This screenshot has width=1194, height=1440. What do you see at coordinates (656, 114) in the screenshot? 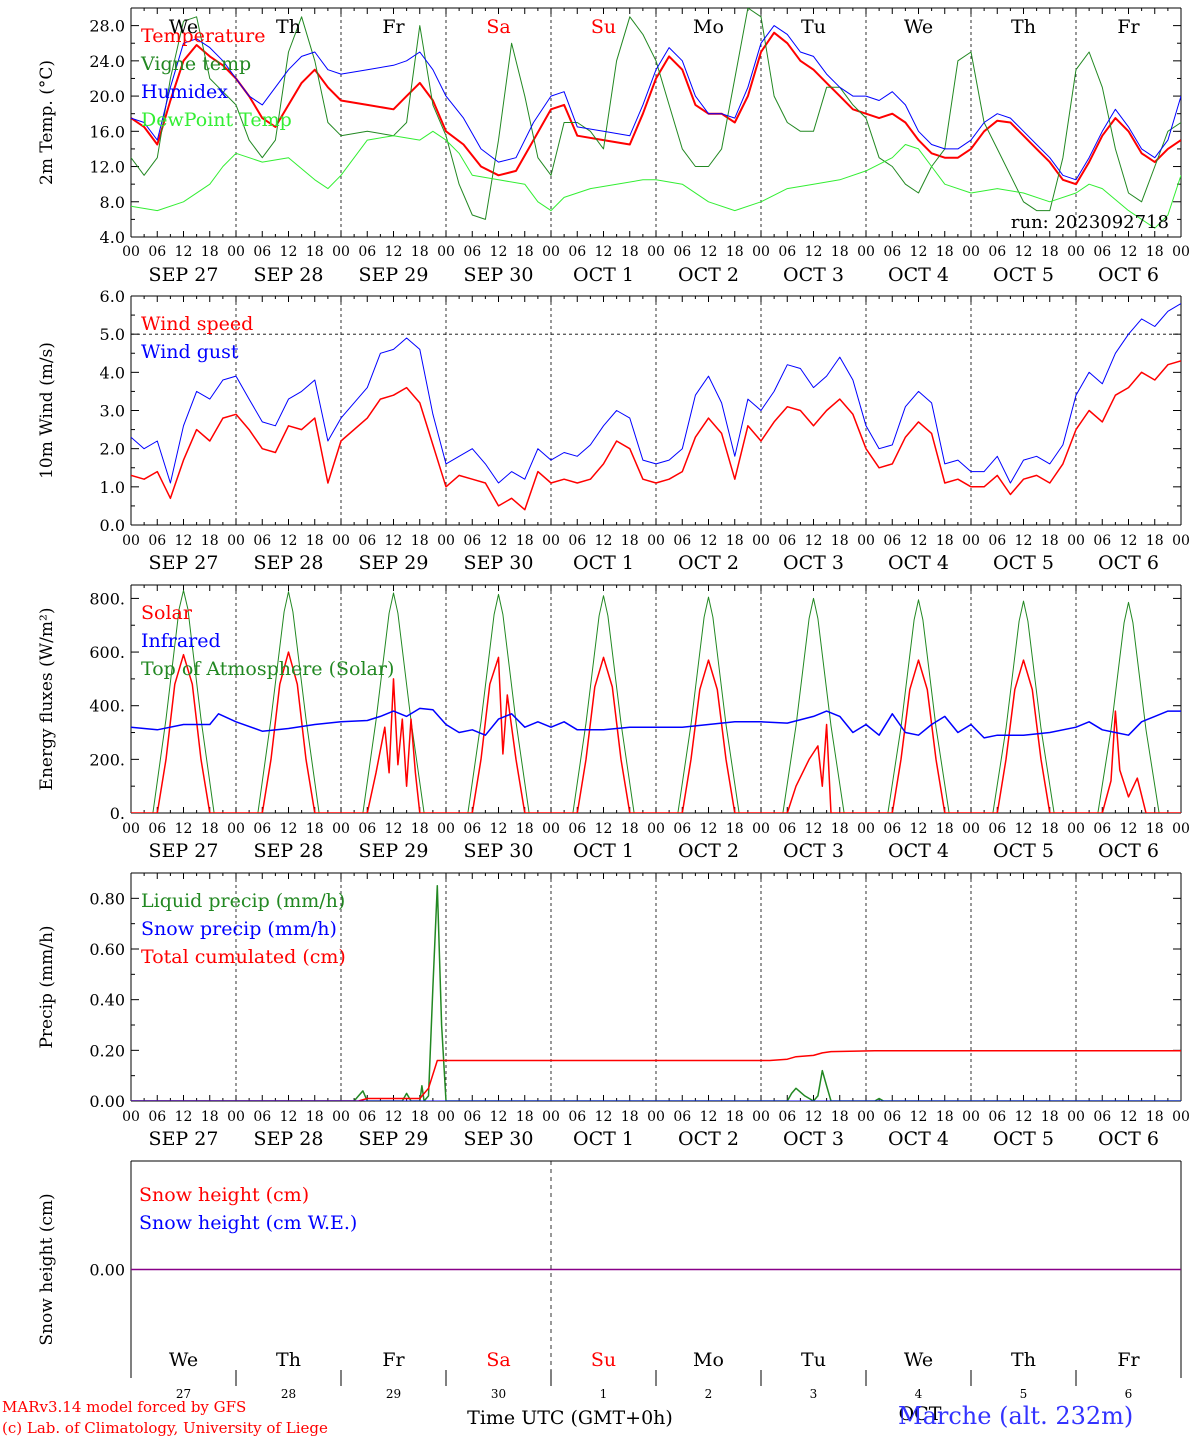
I see `series-line-vigne-temp` at bounding box center [656, 114].